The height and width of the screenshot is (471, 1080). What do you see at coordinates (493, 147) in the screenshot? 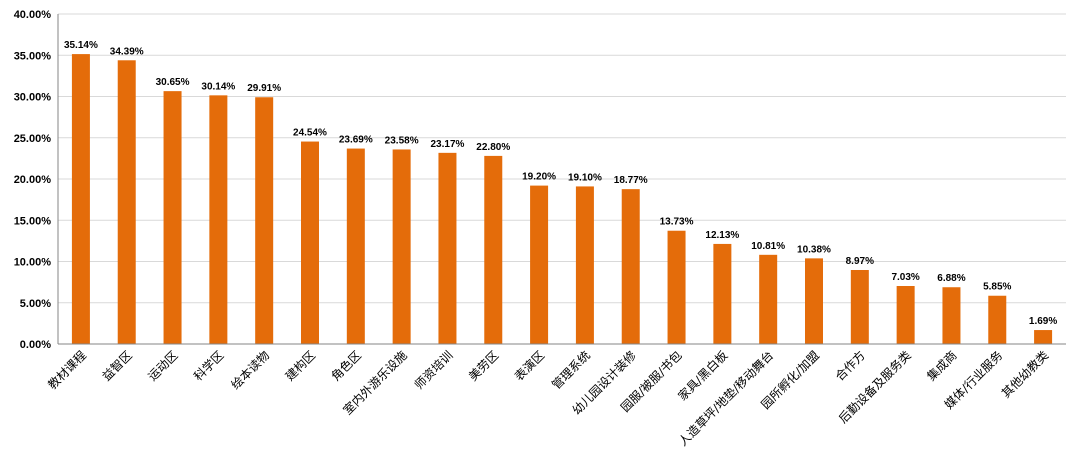
I see `data-label: 22.80%` at bounding box center [493, 147].